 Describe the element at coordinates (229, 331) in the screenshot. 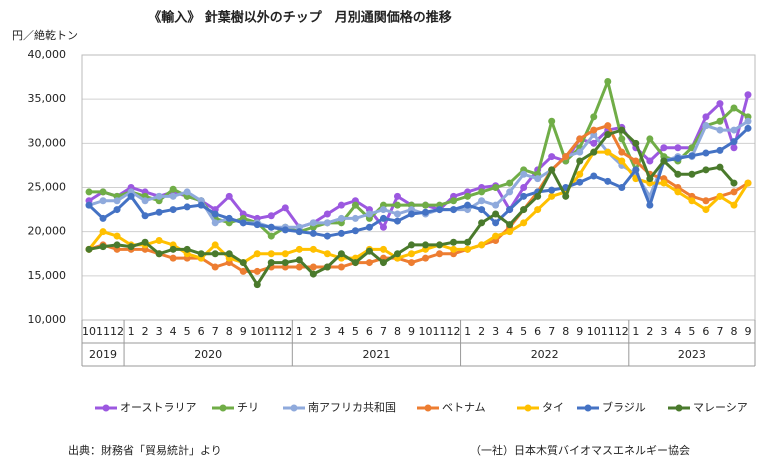

I see `x-tick-label: 8` at that location.